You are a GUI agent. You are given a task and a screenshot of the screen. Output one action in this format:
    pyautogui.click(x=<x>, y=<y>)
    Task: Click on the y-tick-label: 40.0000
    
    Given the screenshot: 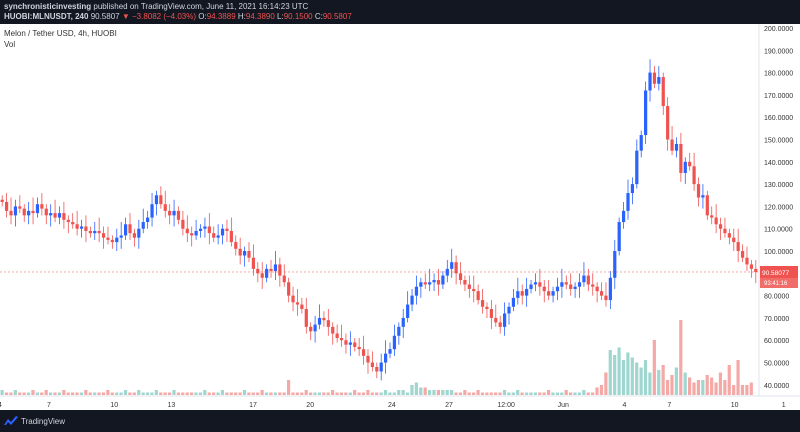 What is the action you would take?
    pyautogui.click(x=776, y=386)
    